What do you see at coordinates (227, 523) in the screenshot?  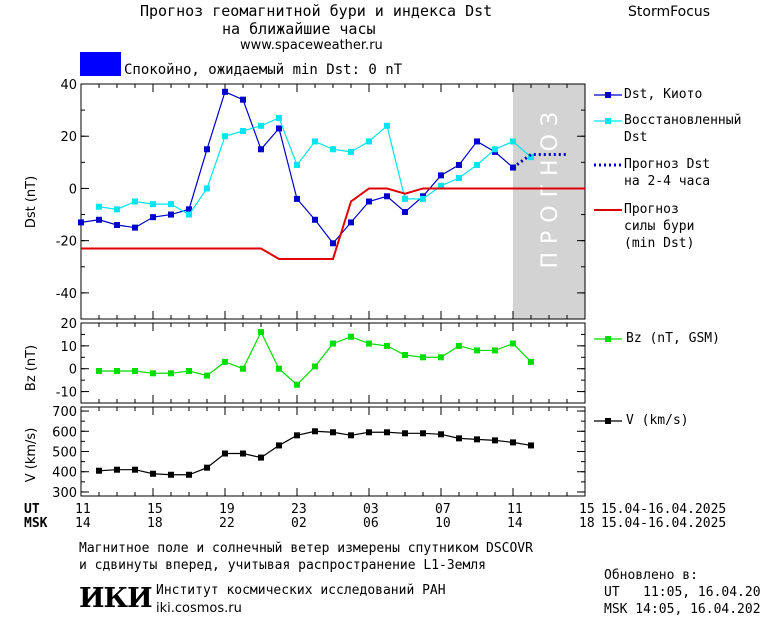 I see `msk-tick-label: 22` at bounding box center [227, 523].